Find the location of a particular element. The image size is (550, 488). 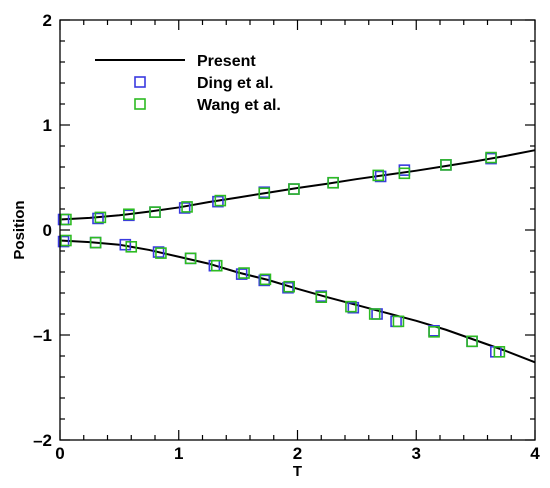

x-axis-title: T is located at coordinates (297, 471).